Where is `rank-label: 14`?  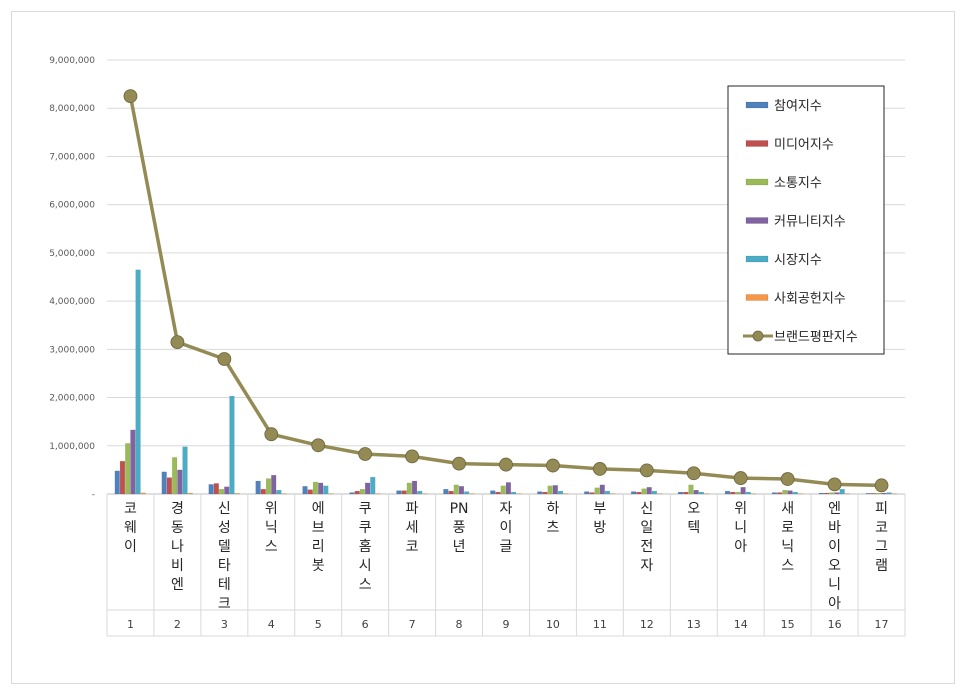 rank-label: 14 is located at coordinates (741, 624).